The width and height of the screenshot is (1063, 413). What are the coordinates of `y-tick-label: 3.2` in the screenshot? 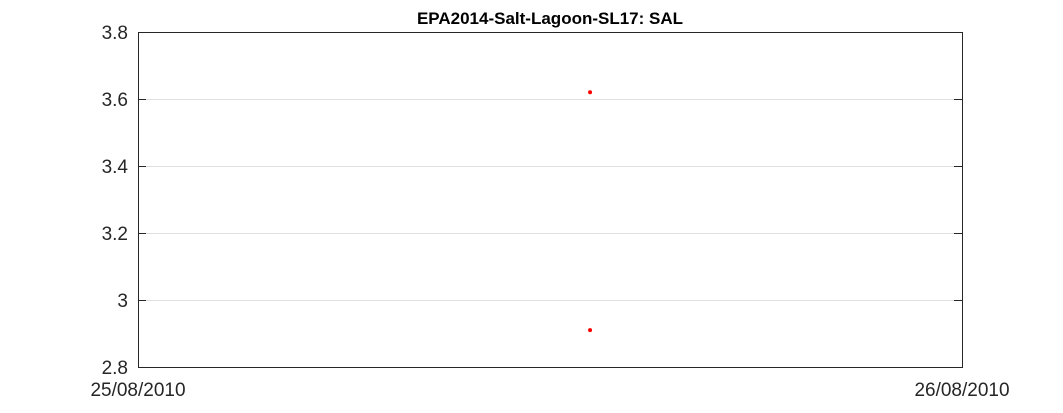 It's located at (115, 234).